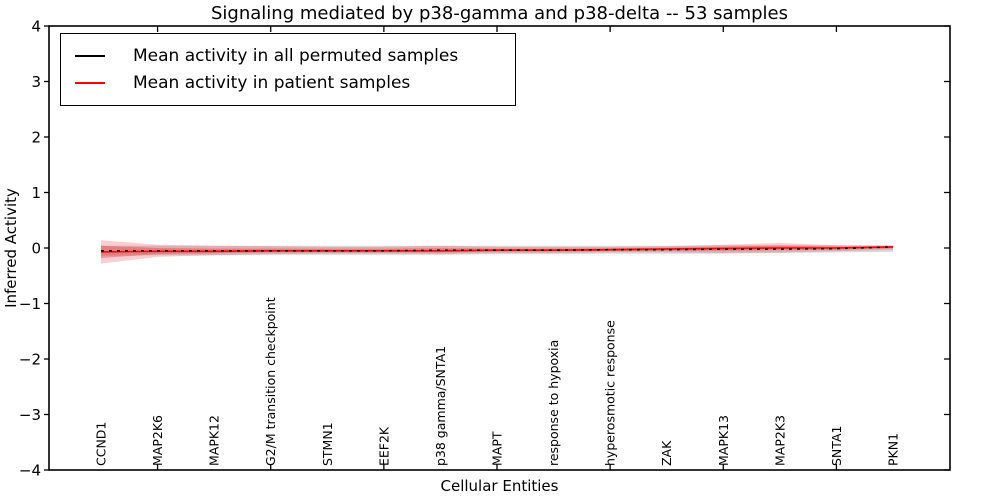 The image size is (1000, 500). I want to click on x-category-label: G2/M transition checkpoint, so click(270, 381).